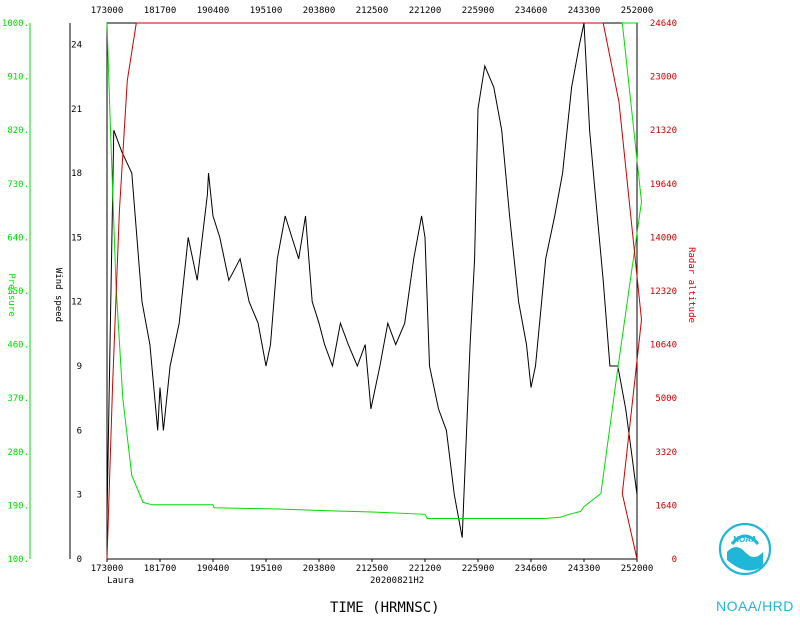 This screenshot has height=640, width=800. What do you see at coordinates (663, 24) in the screenshot?
I see `radar-tick-label: 24640` at bounding box center [663, 24].